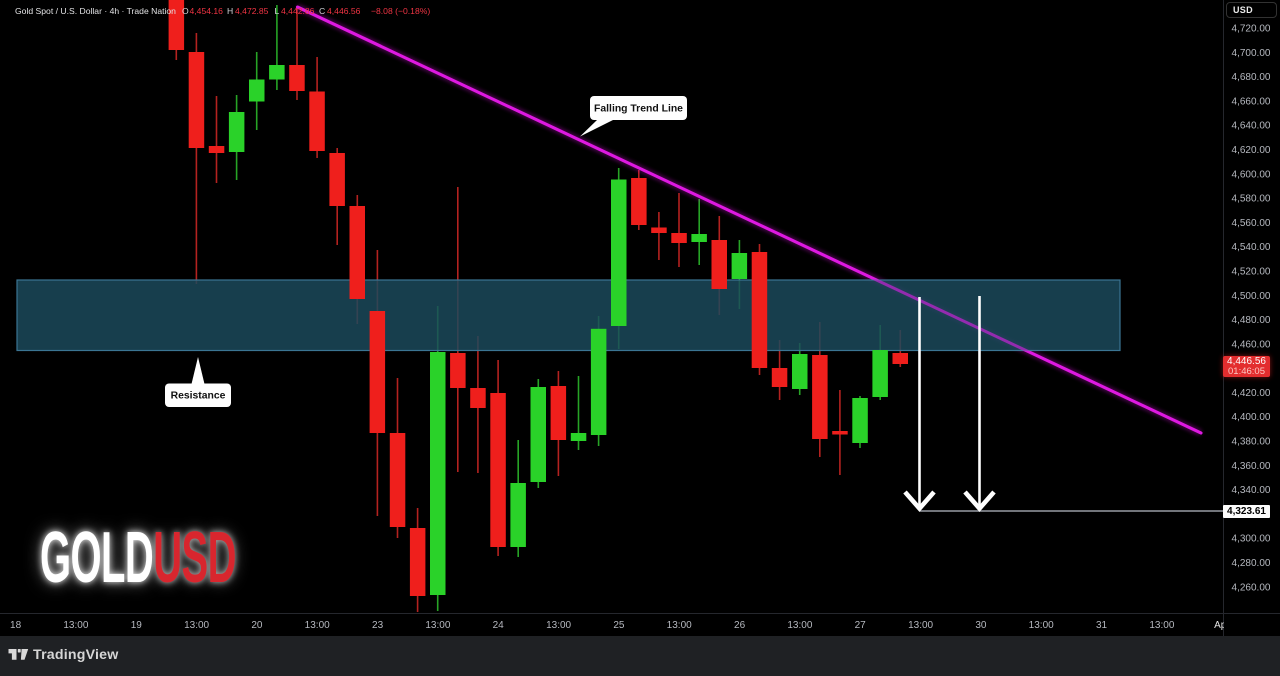  What do you see at coordinates (1251, 53) in the screenshot?
I see `svg-text: 4,700.00` at bounding box center [1251, 53].